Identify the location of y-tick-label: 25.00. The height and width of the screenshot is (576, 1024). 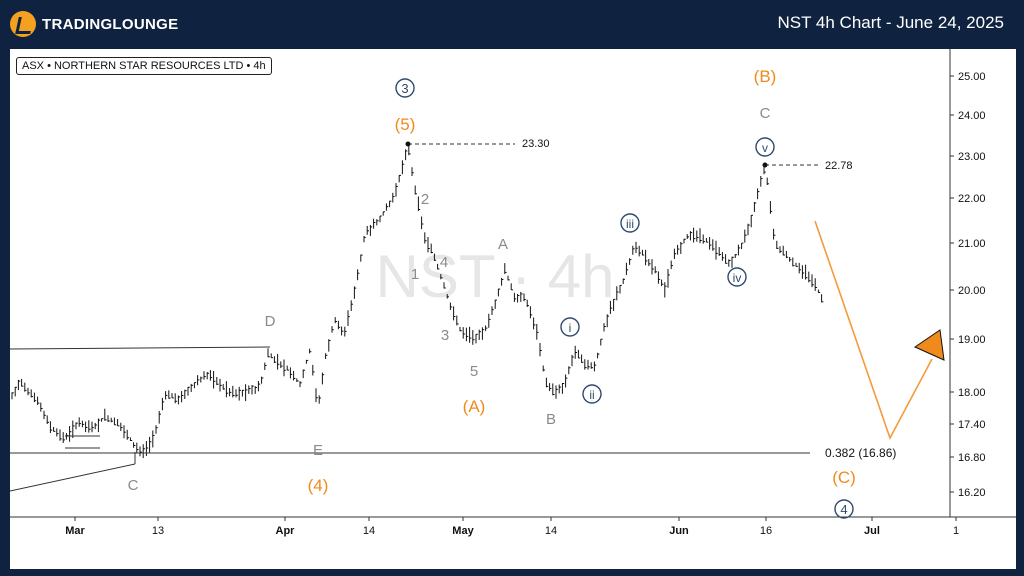
(972, 77).